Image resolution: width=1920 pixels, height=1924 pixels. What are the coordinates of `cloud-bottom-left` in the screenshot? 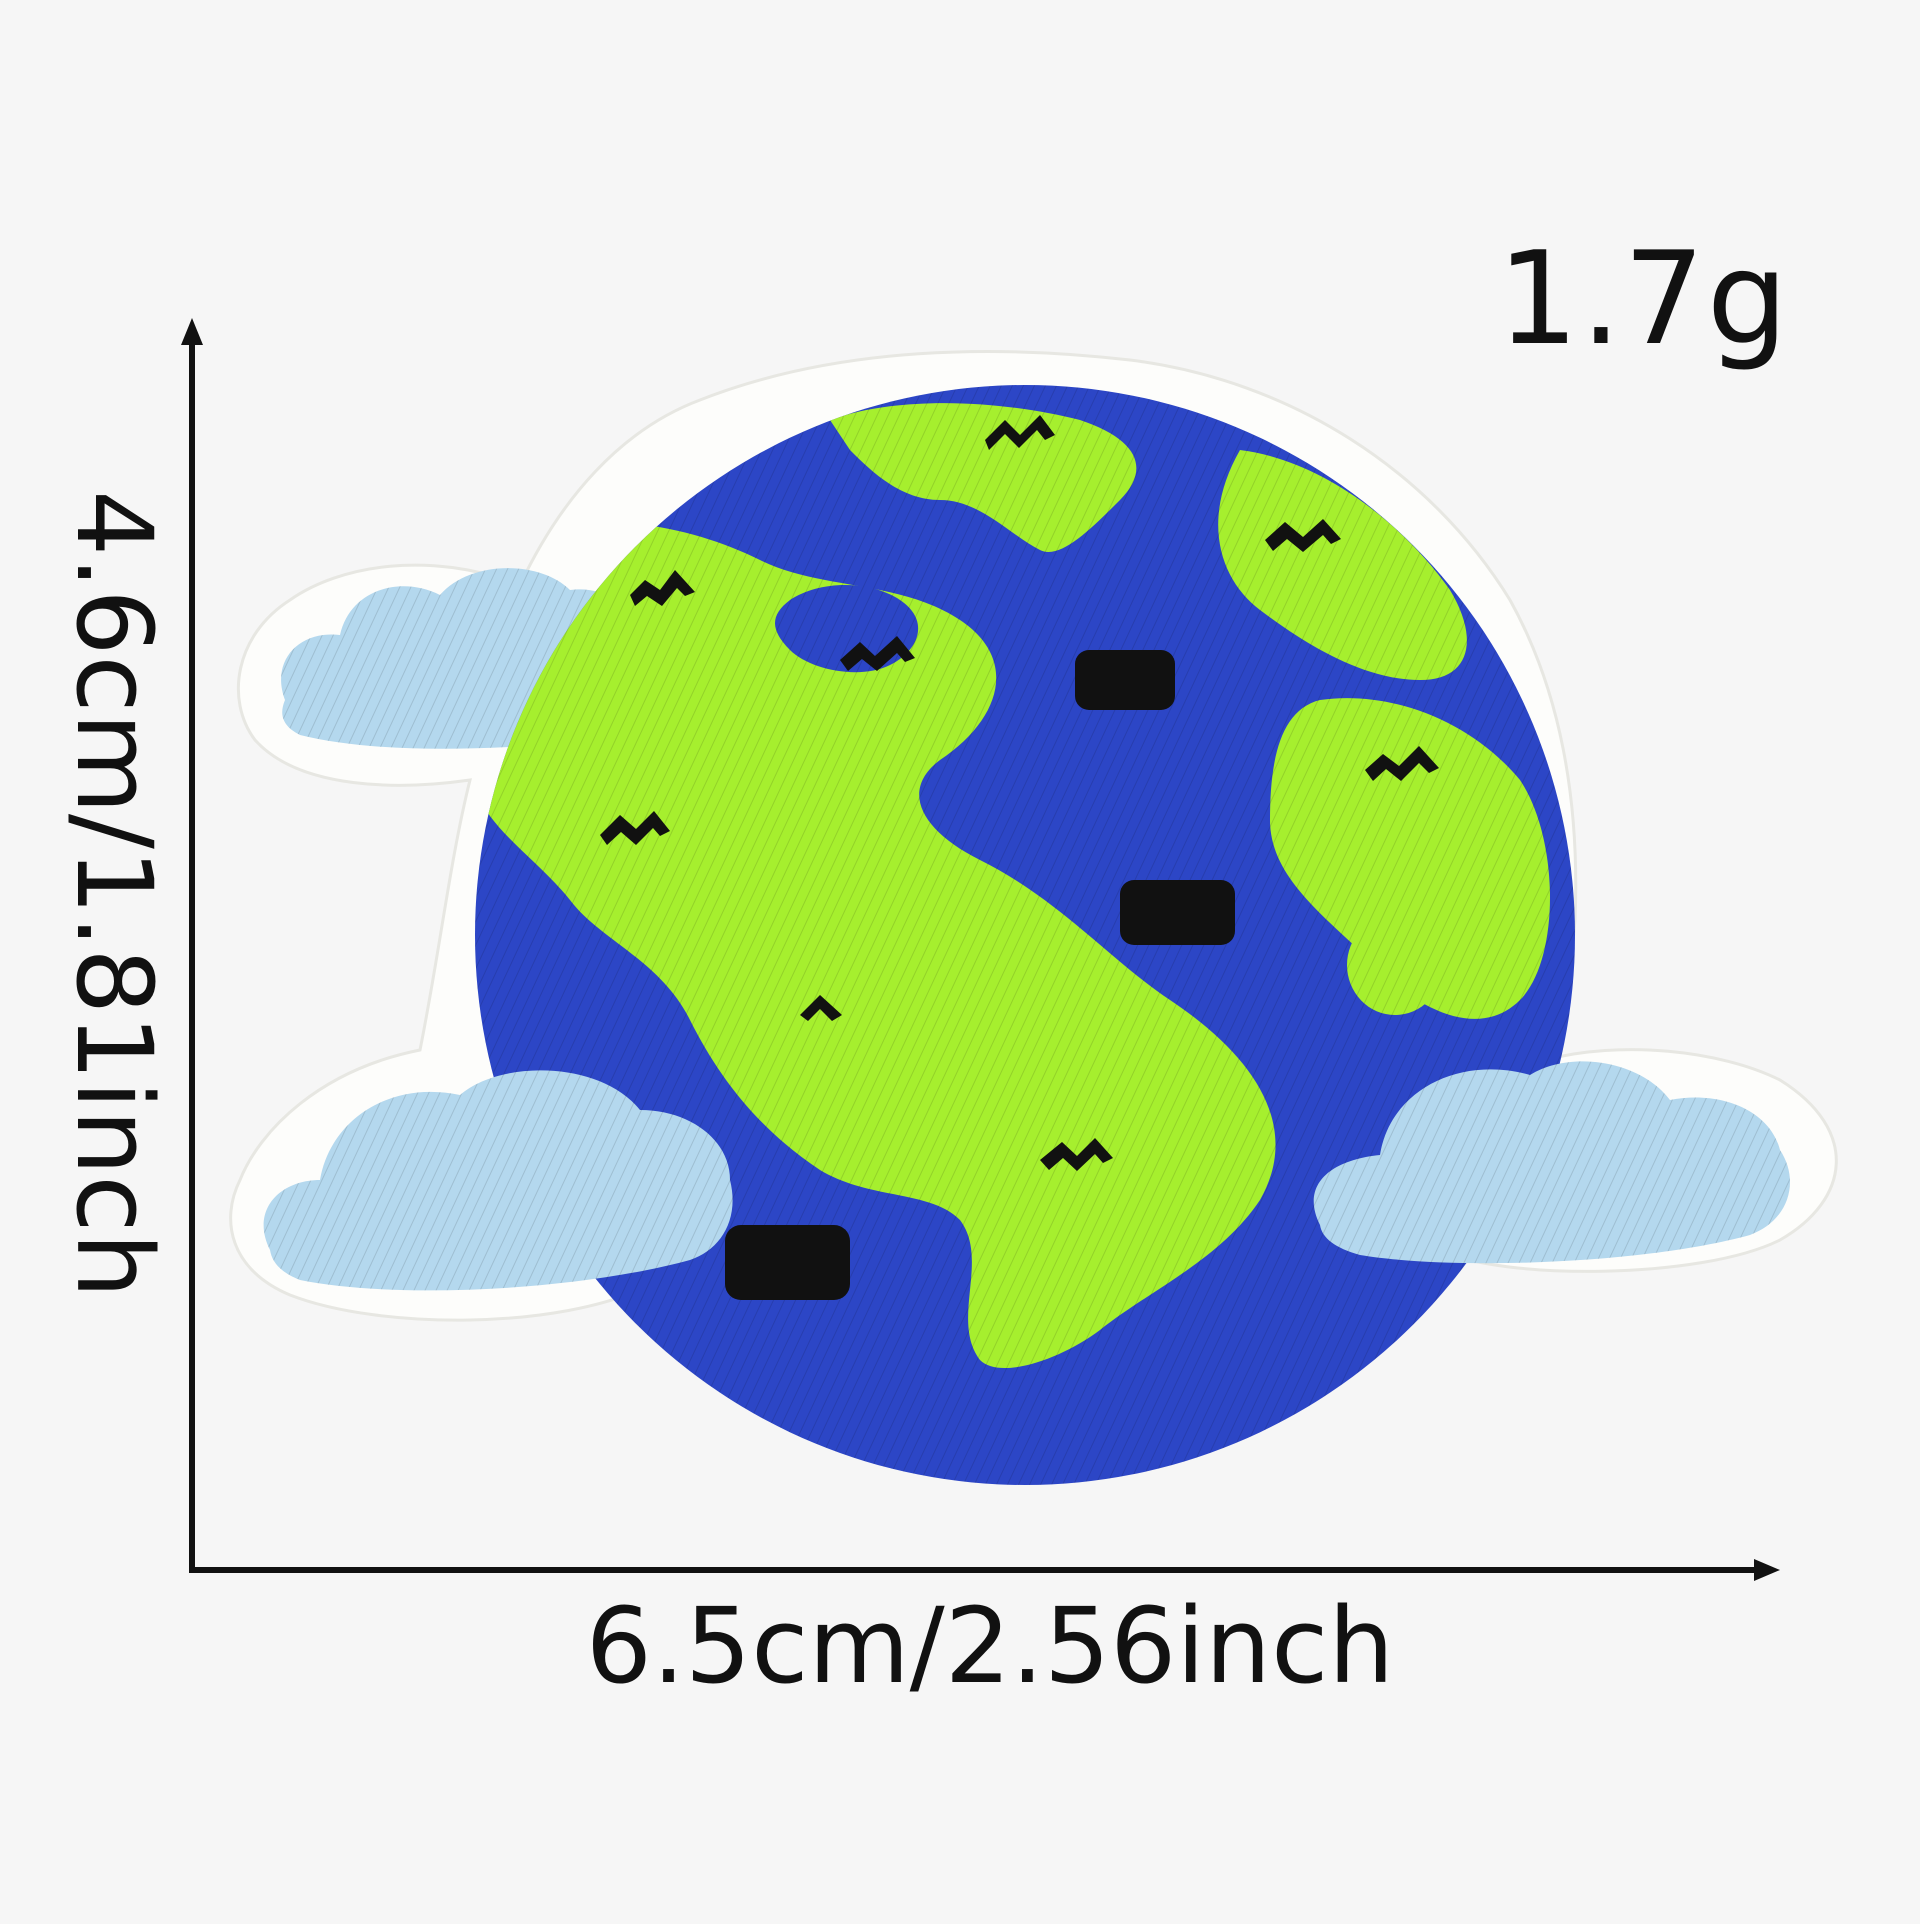 It's located at (498, 1180).